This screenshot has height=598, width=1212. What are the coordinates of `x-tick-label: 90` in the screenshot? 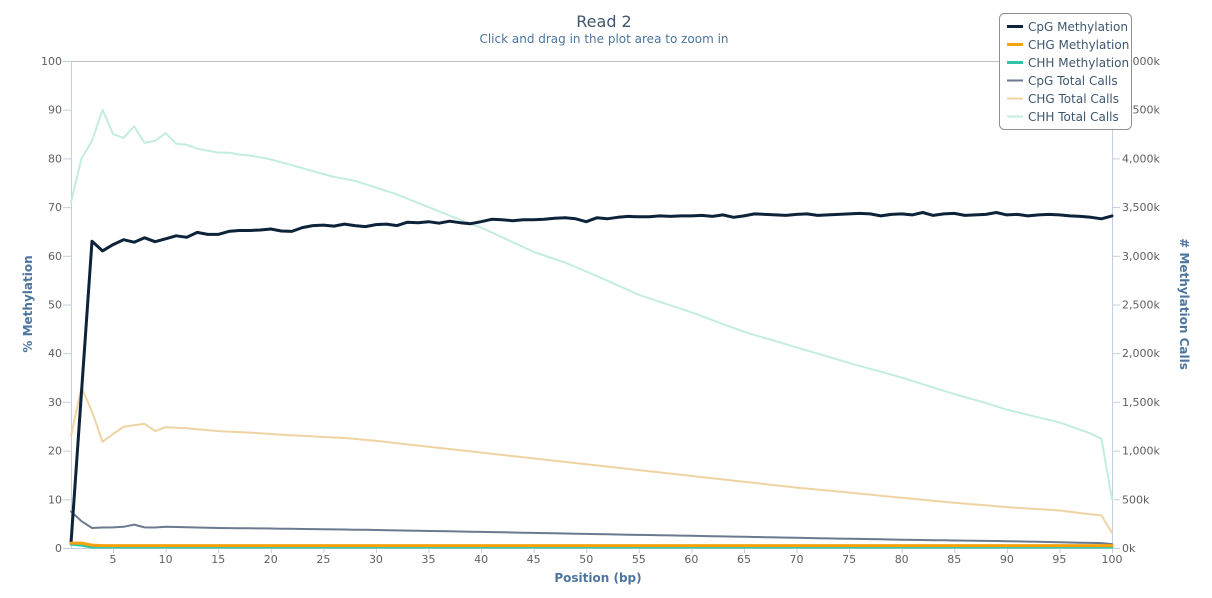 It's located at (1007, 559).